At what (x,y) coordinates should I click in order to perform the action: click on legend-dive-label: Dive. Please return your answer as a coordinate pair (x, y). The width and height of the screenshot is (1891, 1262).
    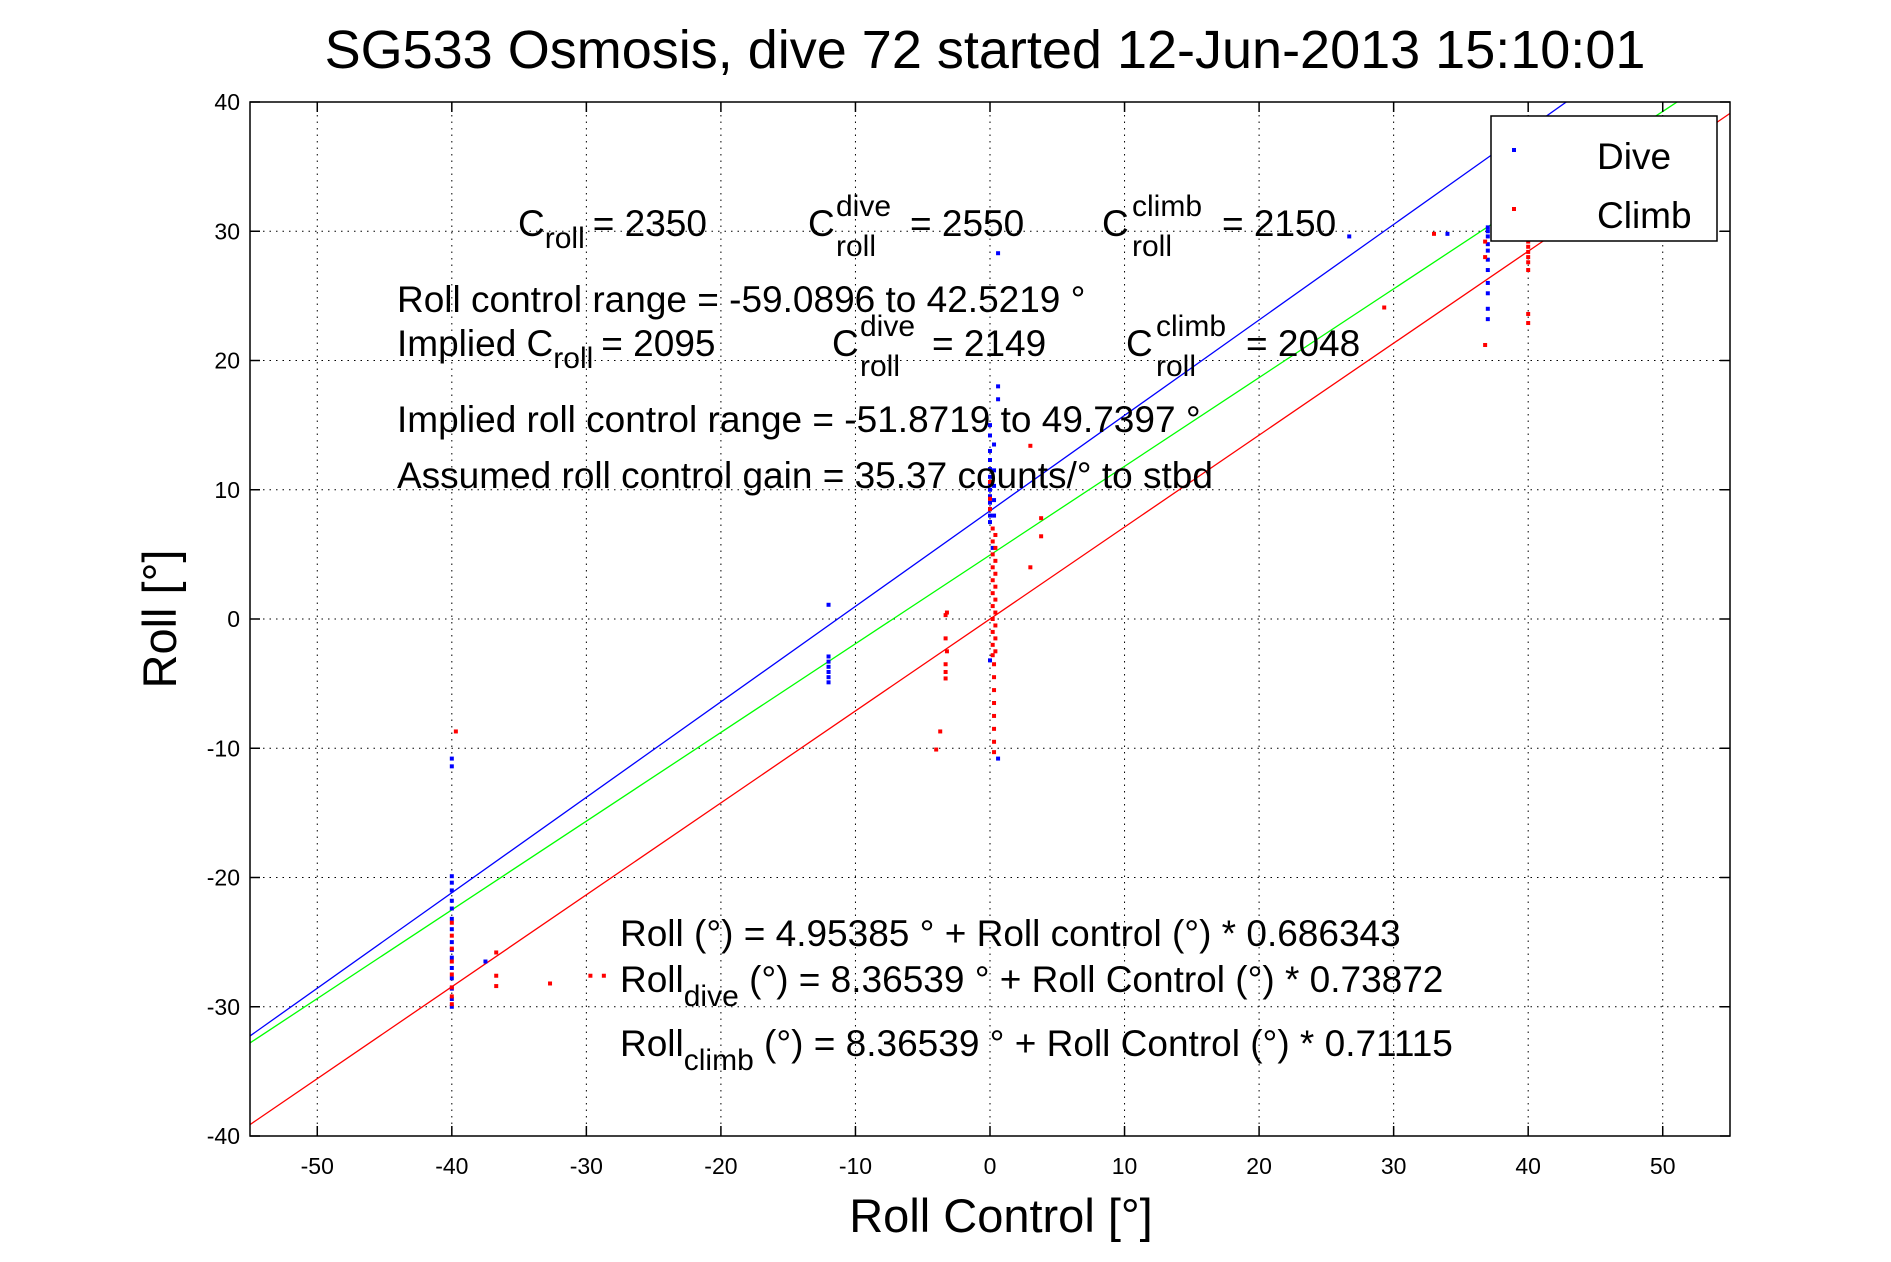
    Looking at the image, I should click on (1634, 156).